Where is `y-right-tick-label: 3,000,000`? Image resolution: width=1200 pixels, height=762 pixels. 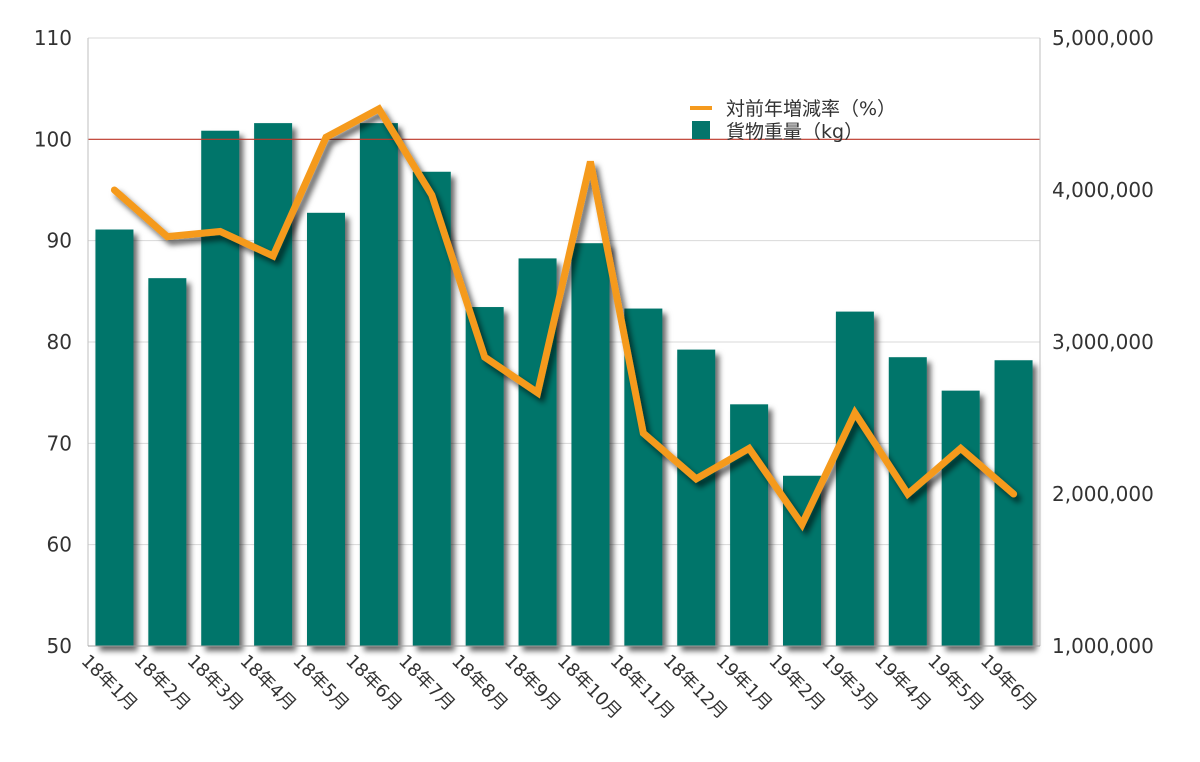
y-right-tick-label: 3,000,000 is located at coordinates (1103, 342).